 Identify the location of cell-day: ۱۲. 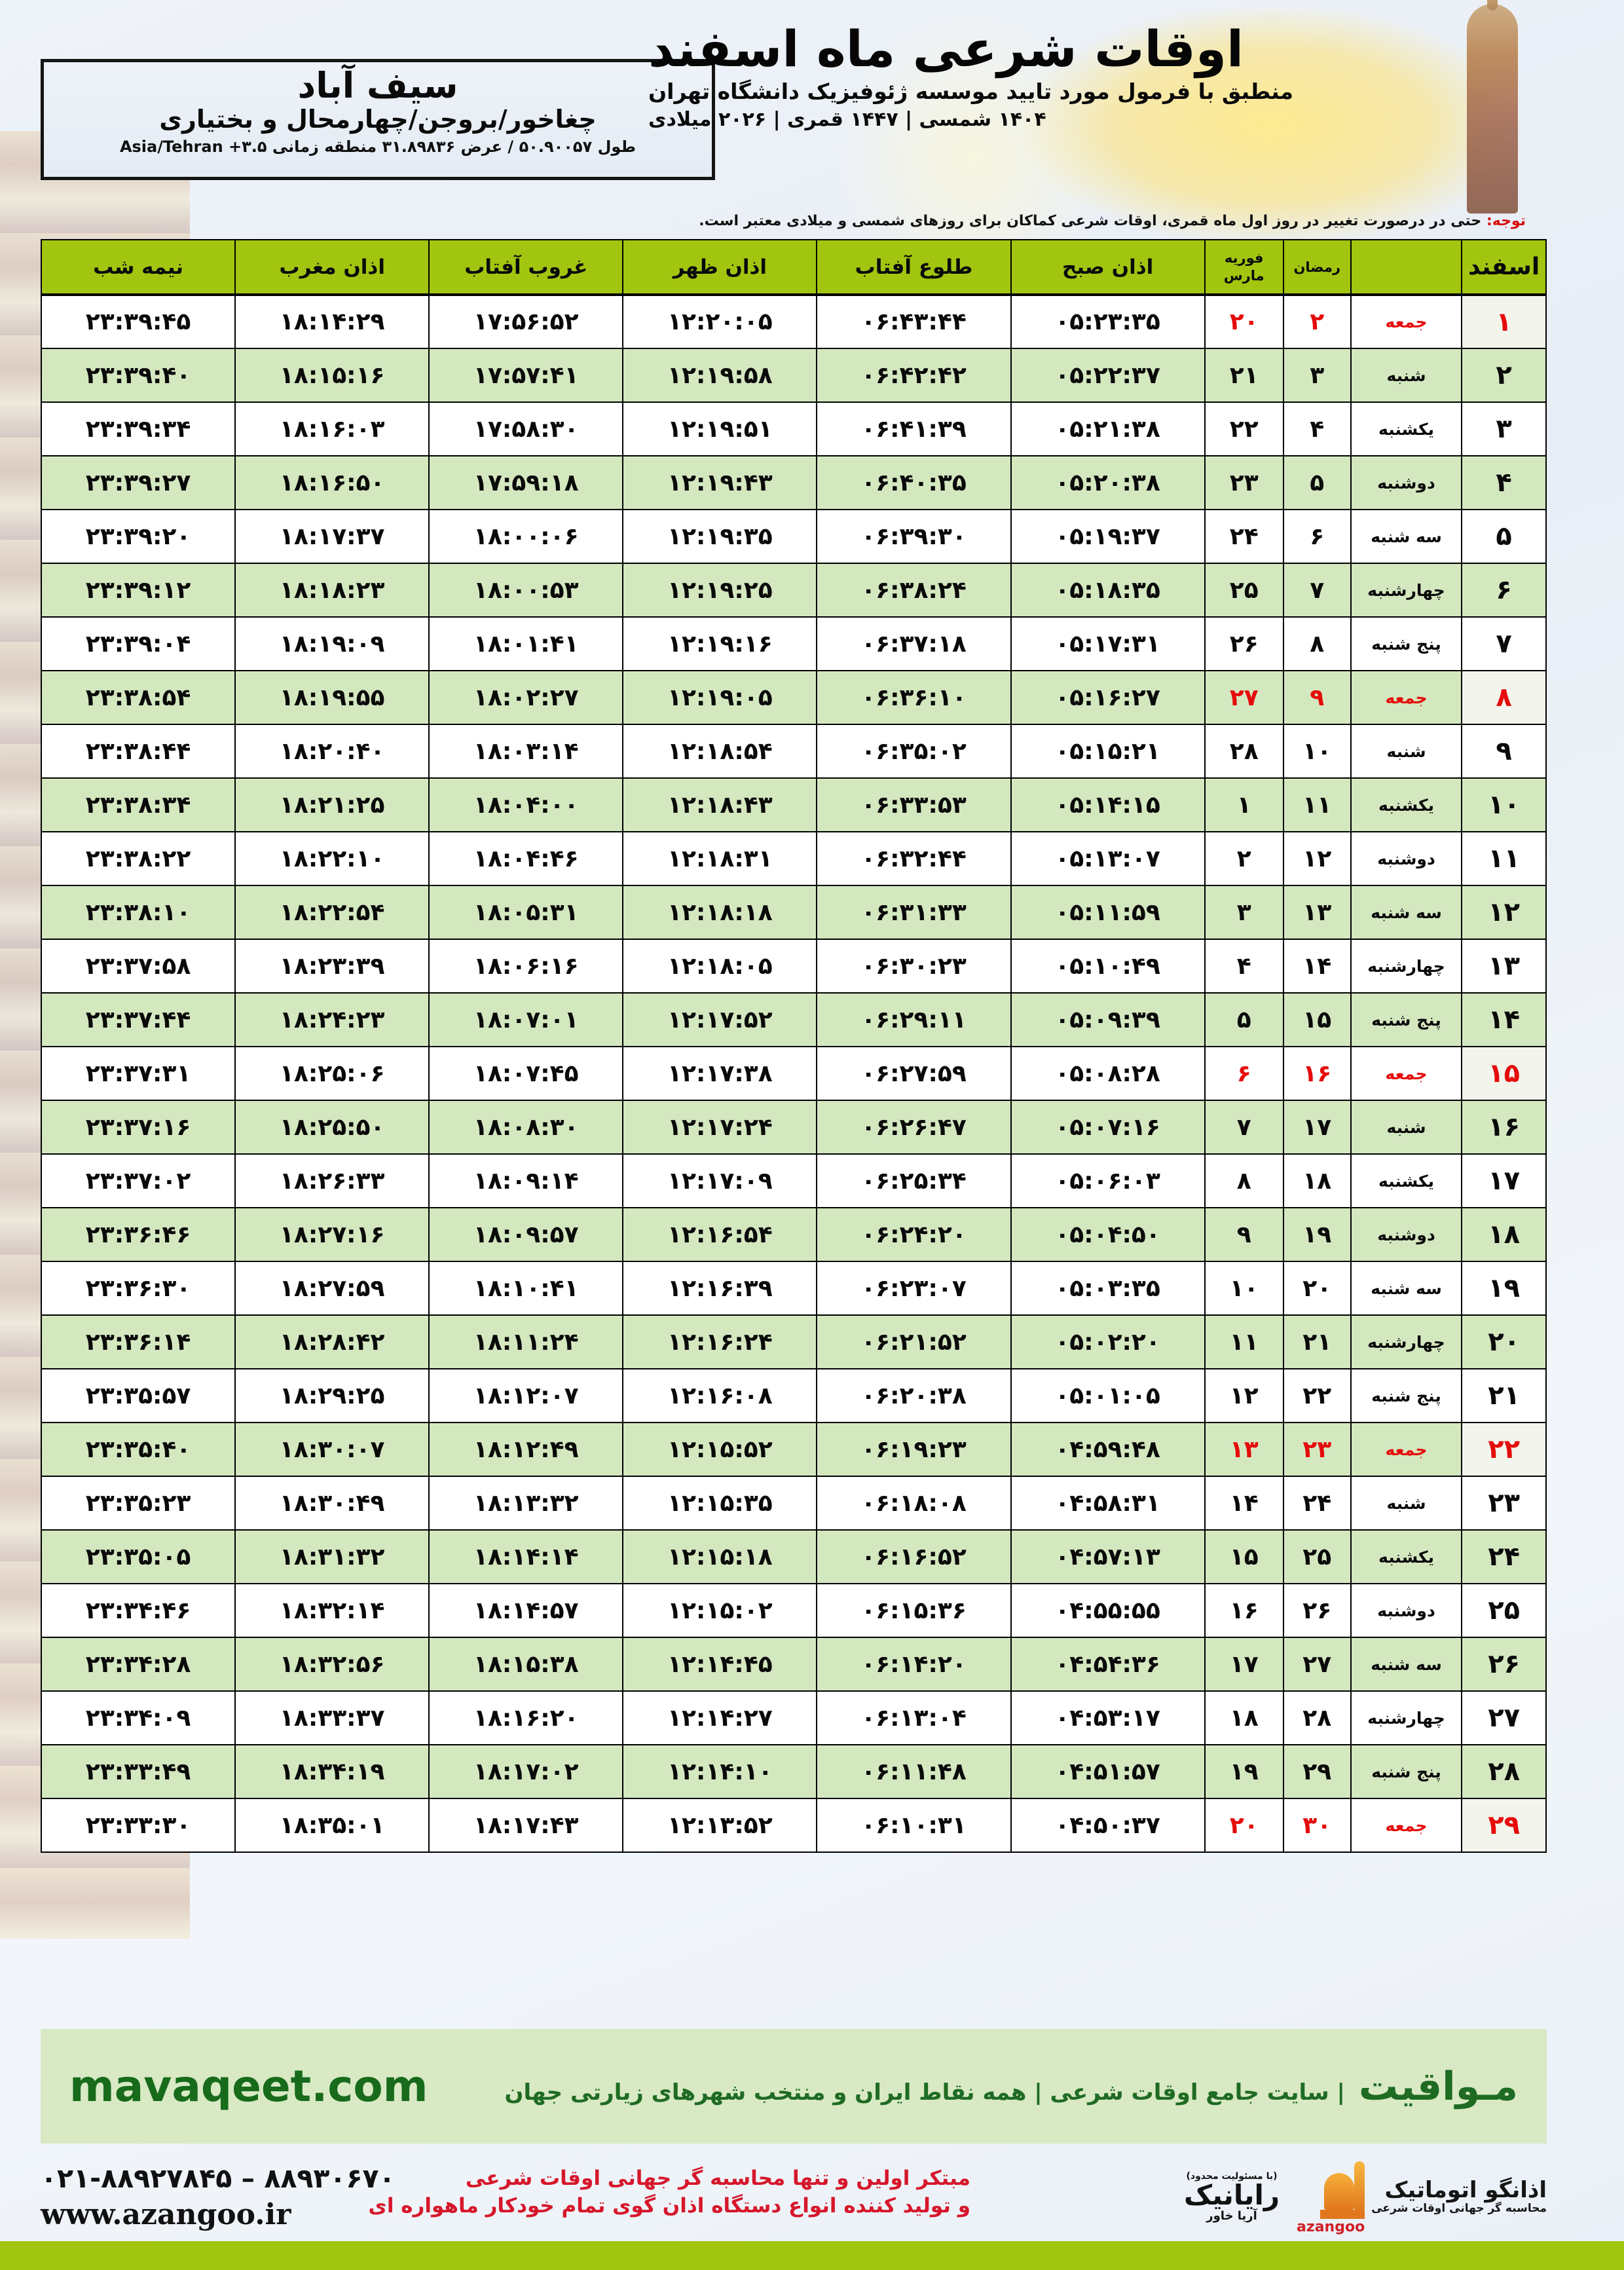
(1504, 912).